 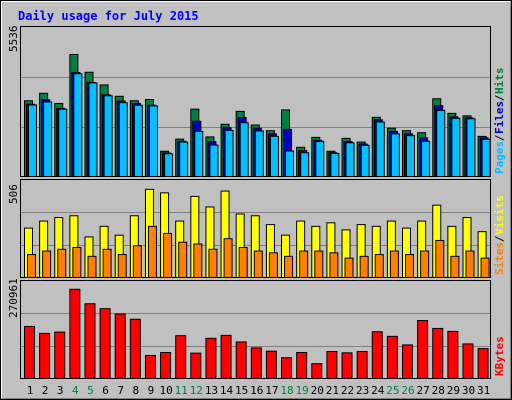 I want to click on visits-panel-sites-bar-day-4-fill, so click(x=77, y=263).